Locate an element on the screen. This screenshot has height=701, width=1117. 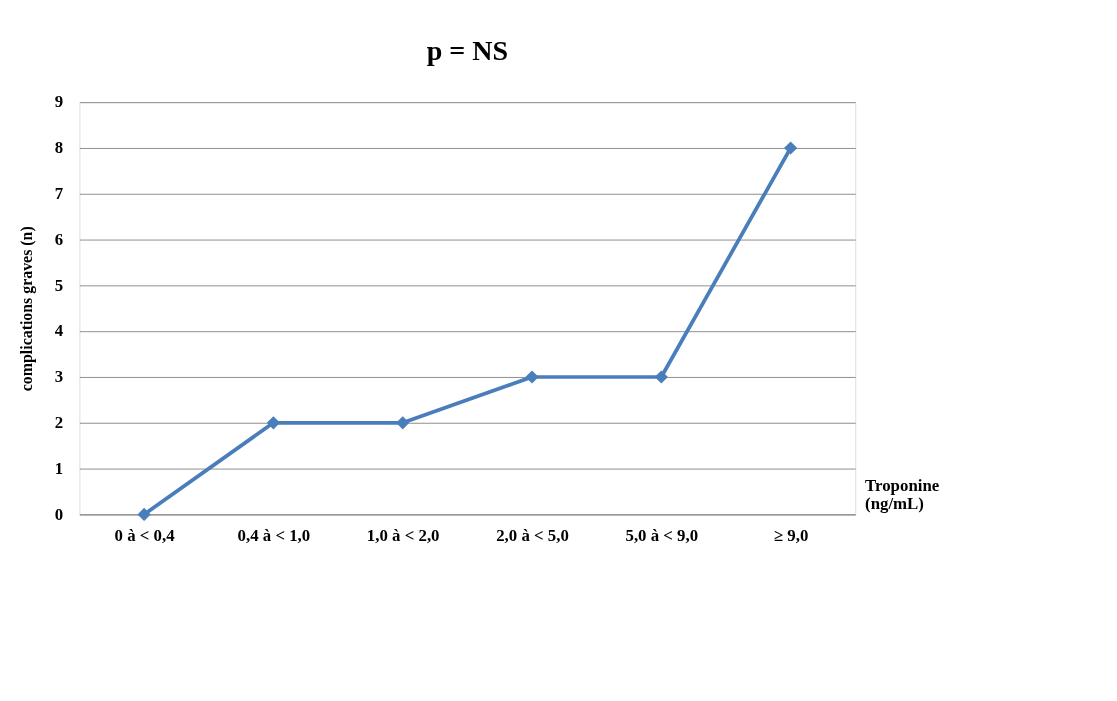
y-tick-label: 9 is located at coordinates (59, 102).